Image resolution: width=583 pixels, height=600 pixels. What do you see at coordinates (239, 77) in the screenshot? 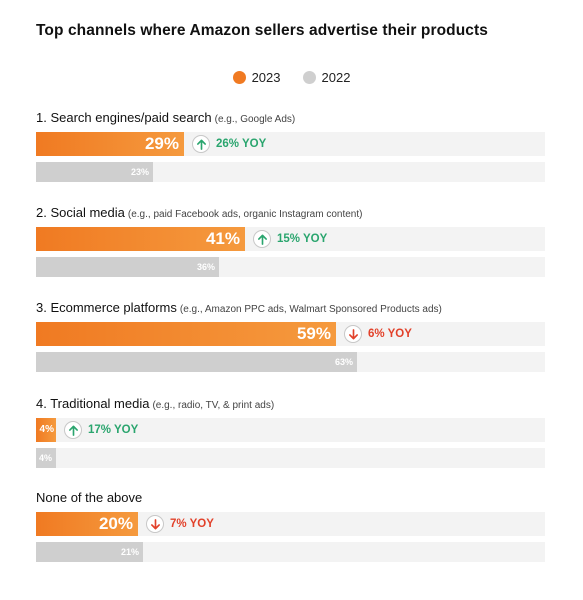
I see `legend-swatch-2023` at bounding box center [239, 77].